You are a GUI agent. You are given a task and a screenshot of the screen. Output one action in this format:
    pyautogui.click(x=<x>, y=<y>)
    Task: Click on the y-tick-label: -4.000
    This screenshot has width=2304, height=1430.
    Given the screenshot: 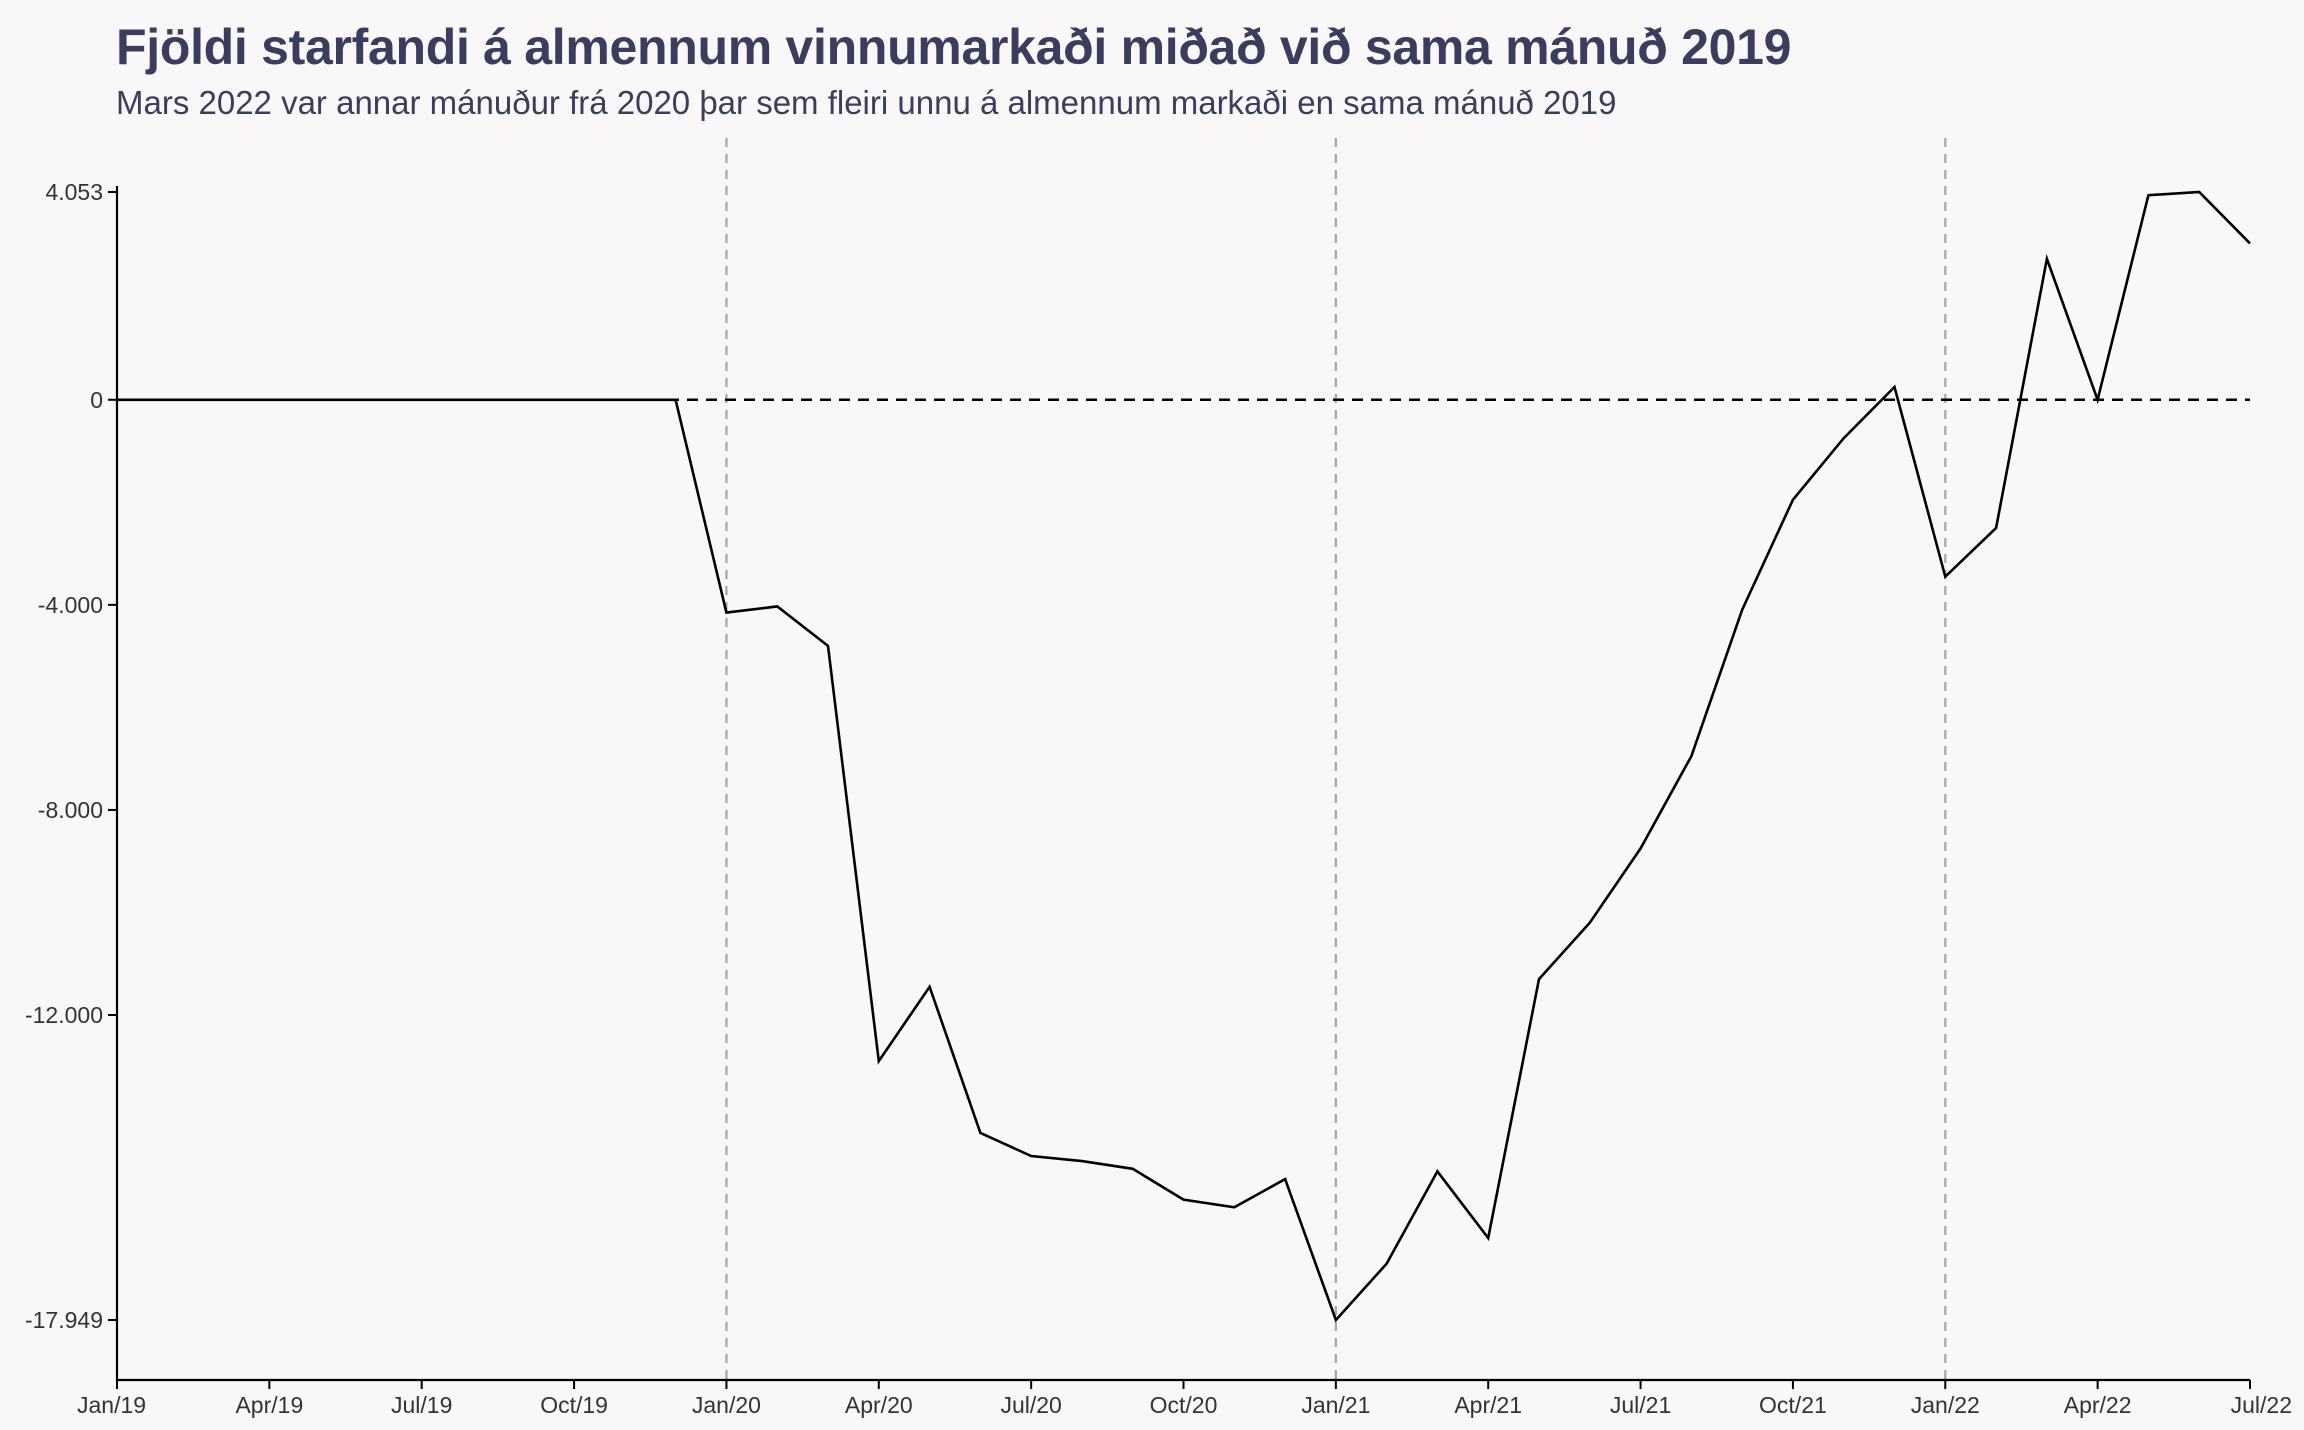 What is the action you would take?
    pyautogui.click(x=70, y=605)
    